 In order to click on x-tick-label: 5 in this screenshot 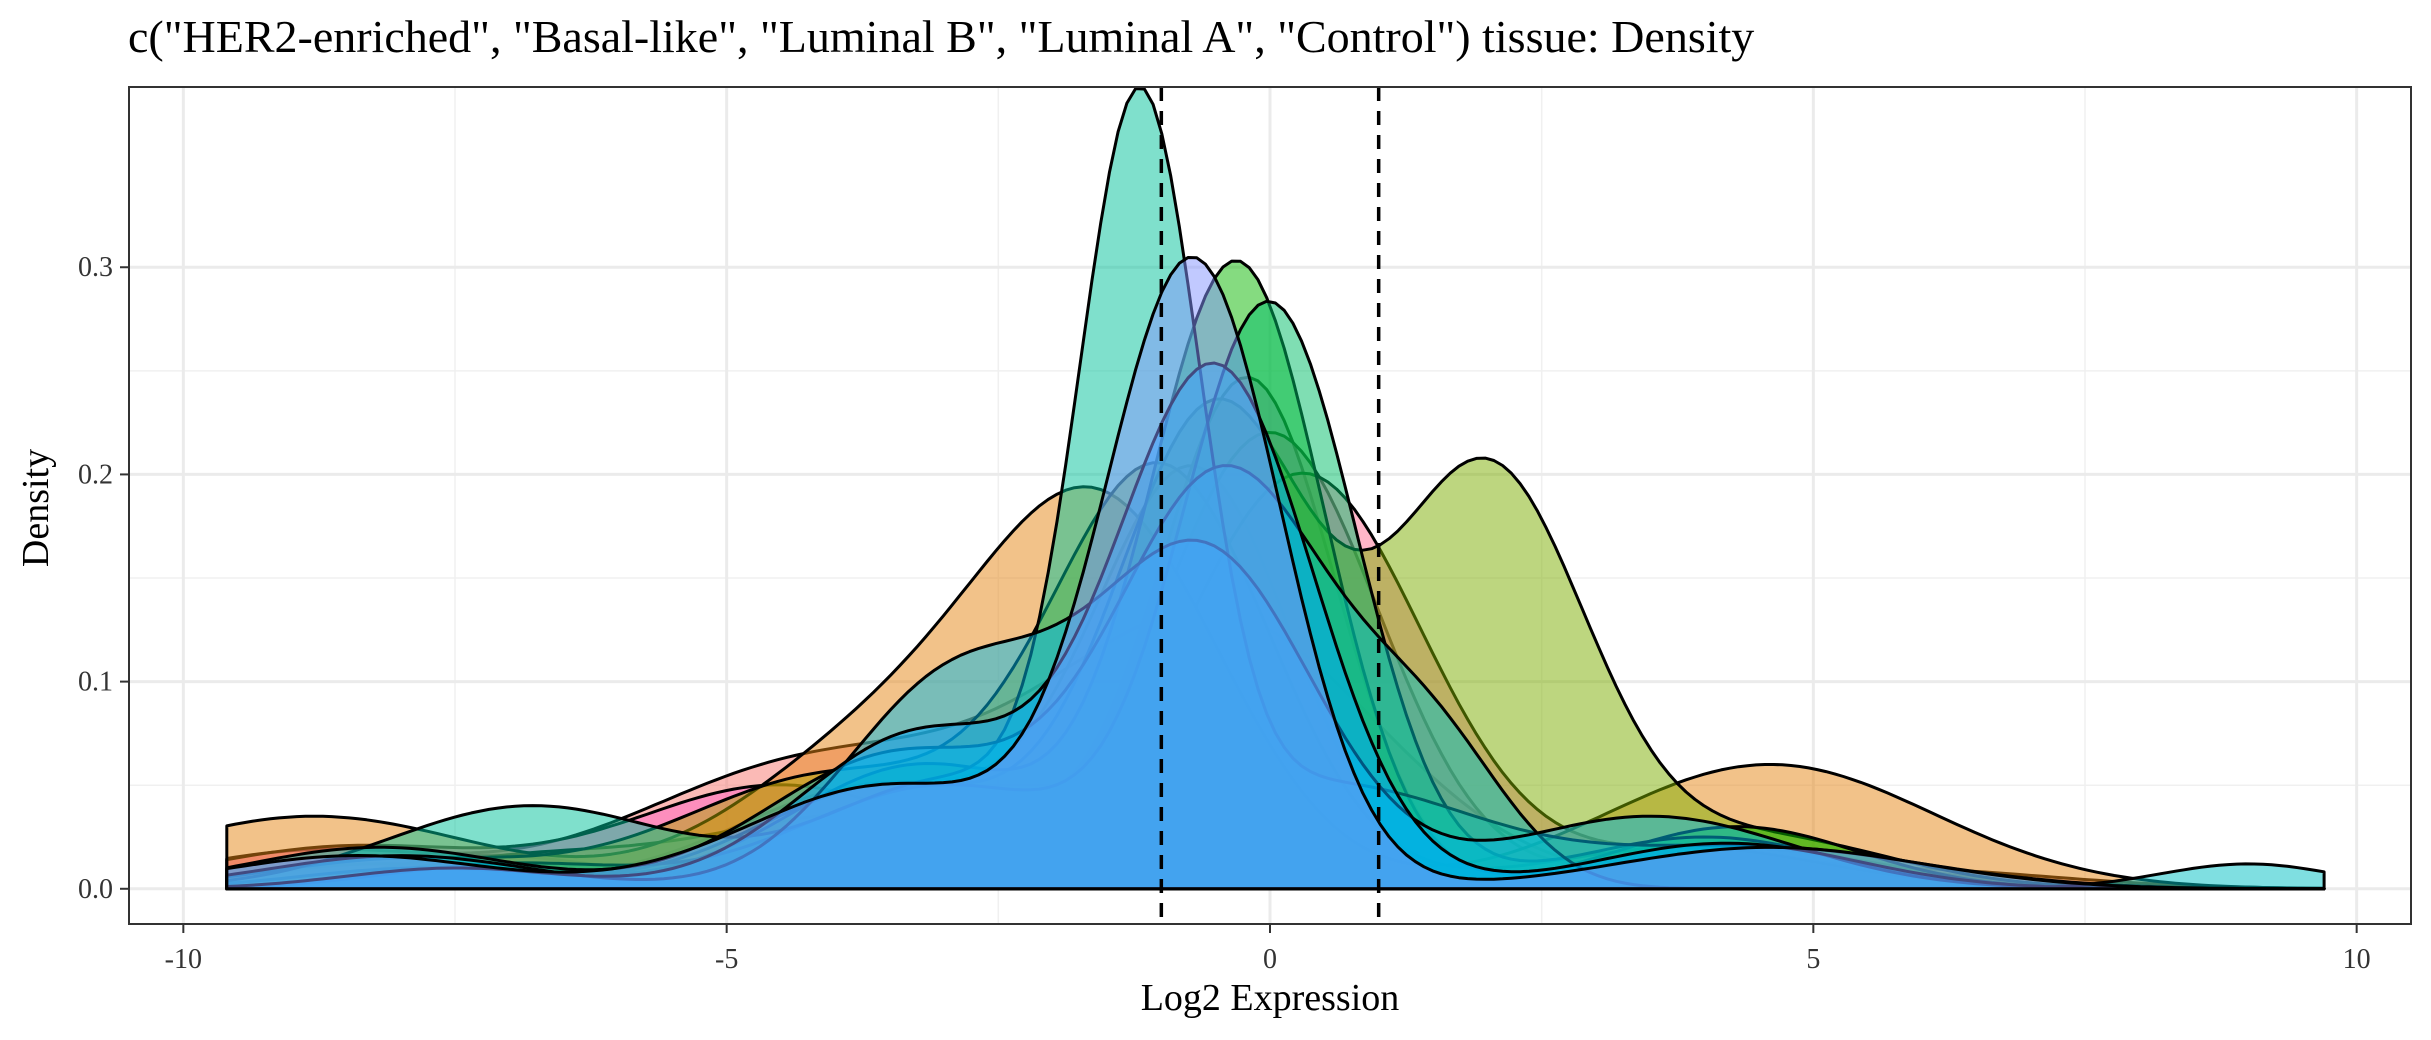, I will do `click(1813, 959)`.